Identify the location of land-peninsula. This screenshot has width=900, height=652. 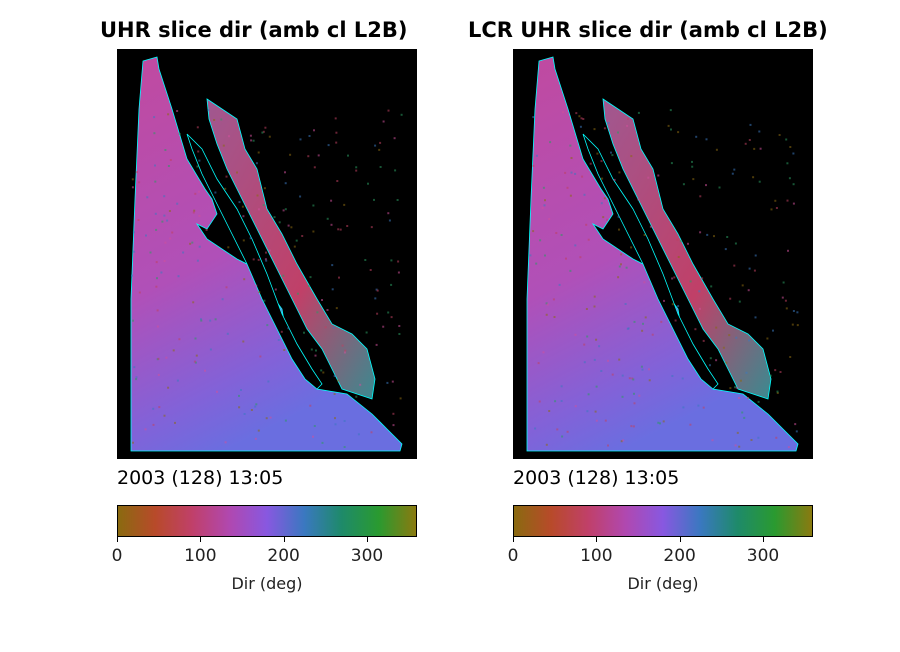
(650, 261).